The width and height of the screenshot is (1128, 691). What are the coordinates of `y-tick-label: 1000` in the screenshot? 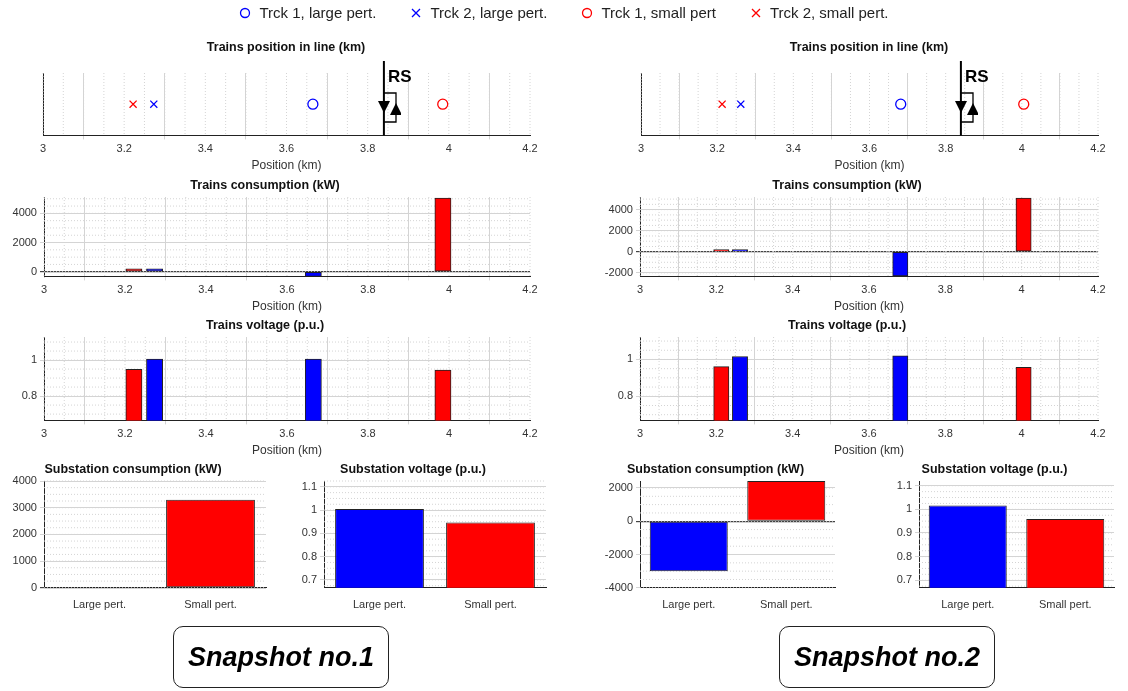 It's located at (24, 560).